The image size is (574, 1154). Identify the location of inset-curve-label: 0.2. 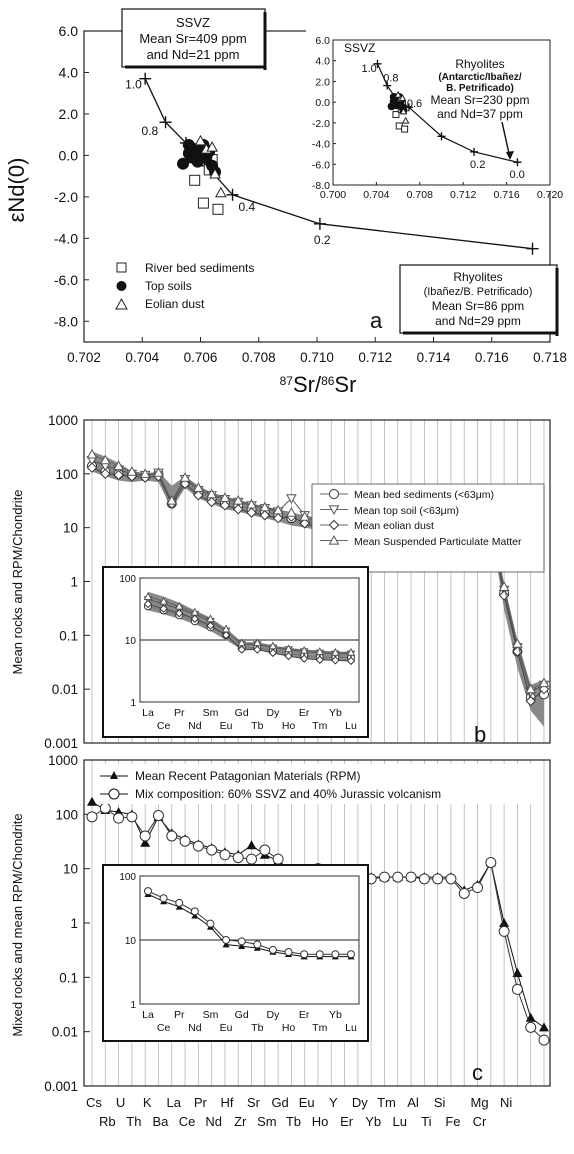
(477, 165).